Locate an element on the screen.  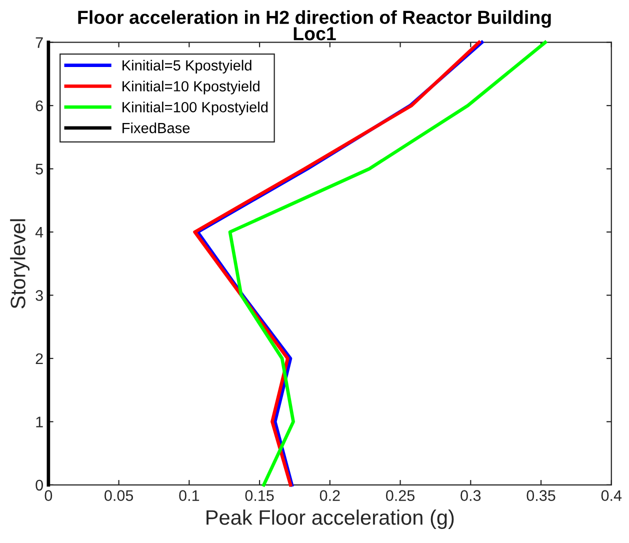
legend-label: Kinitial=100 Kpostyield is located at coordinates (195, 109).